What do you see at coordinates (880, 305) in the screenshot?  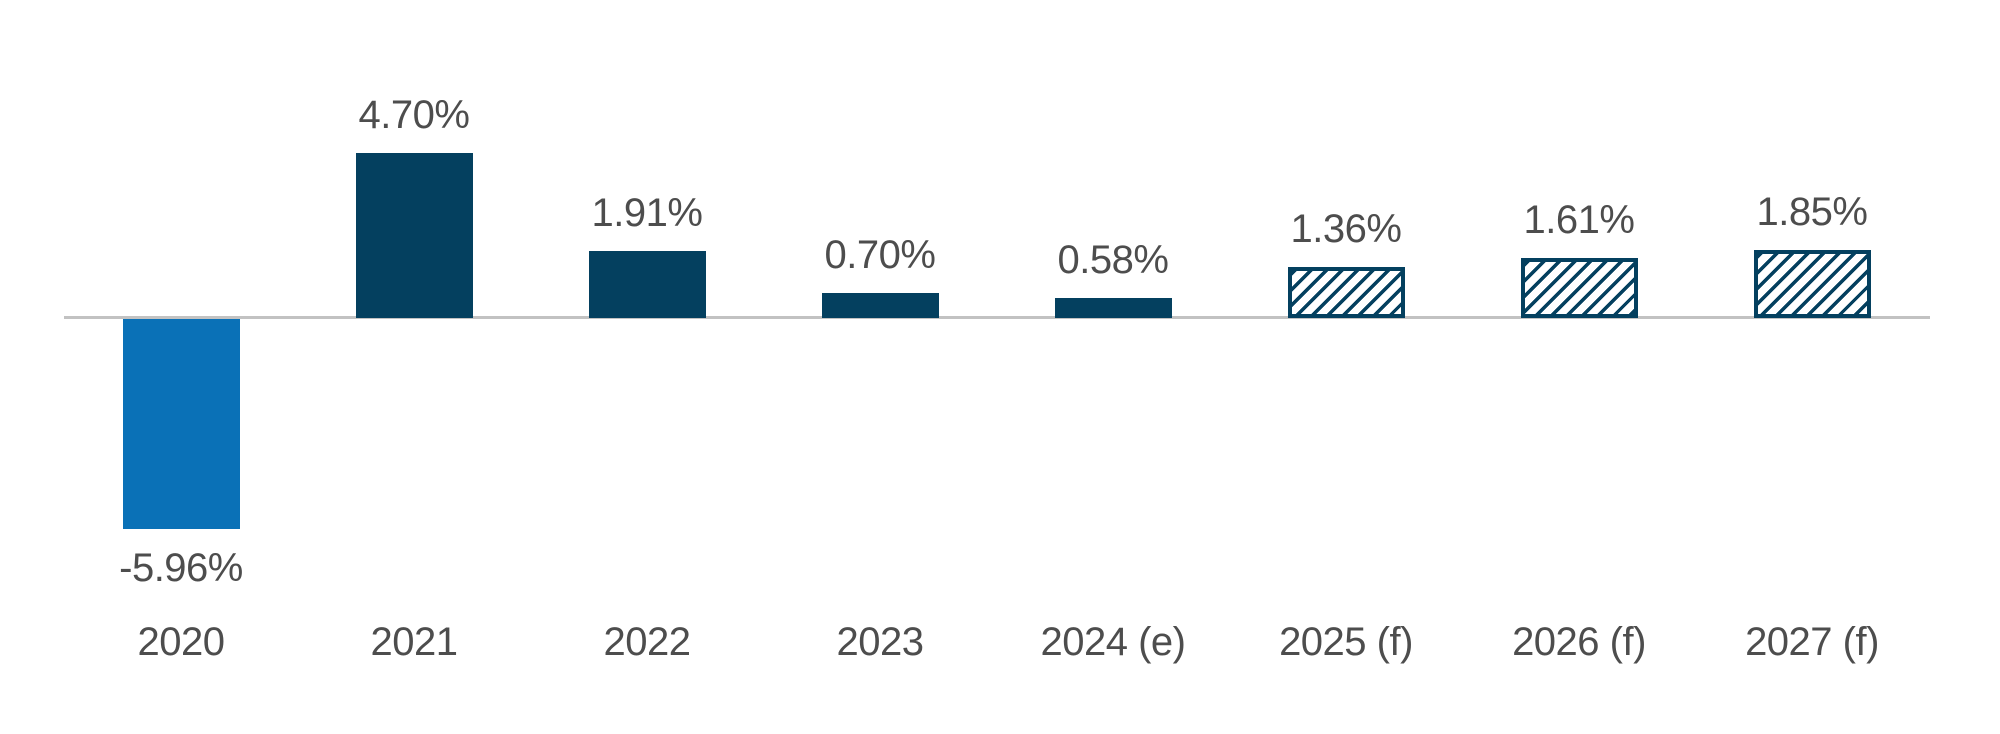 I see `bar-2023` at bounding box center [880, 305].